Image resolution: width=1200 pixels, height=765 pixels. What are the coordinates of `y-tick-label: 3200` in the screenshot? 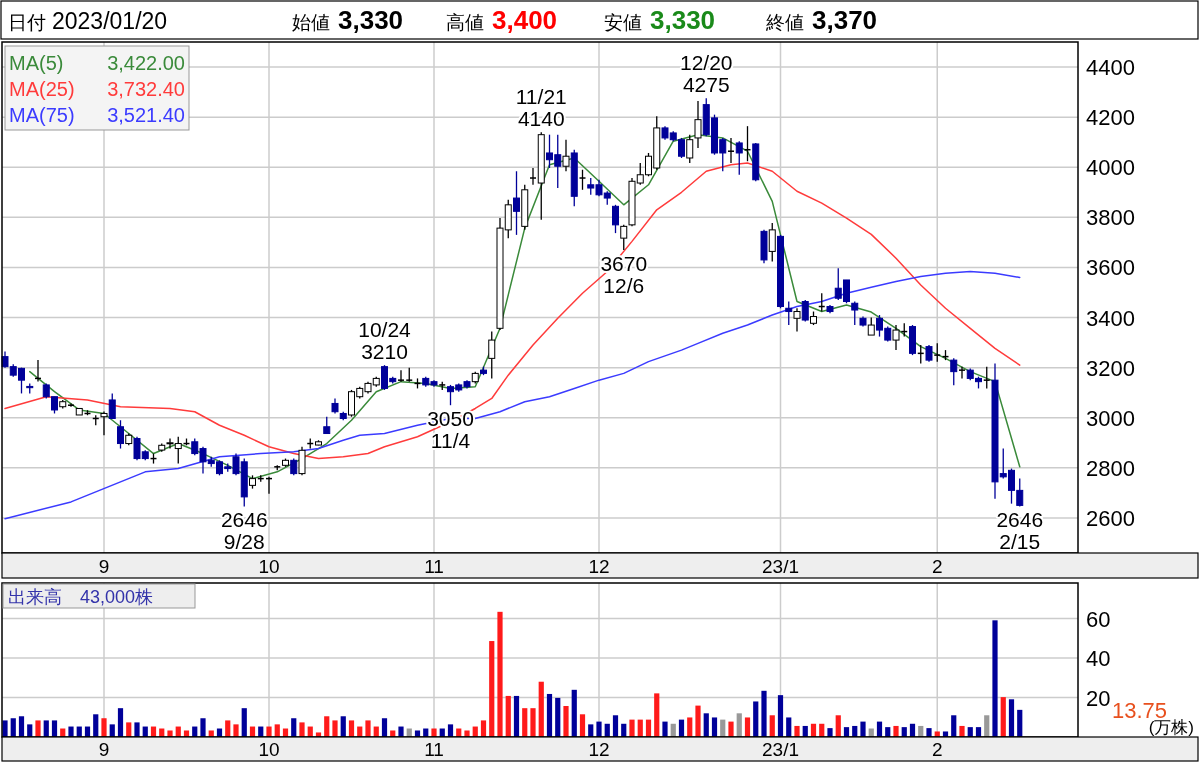 It's located at (1110, 368).